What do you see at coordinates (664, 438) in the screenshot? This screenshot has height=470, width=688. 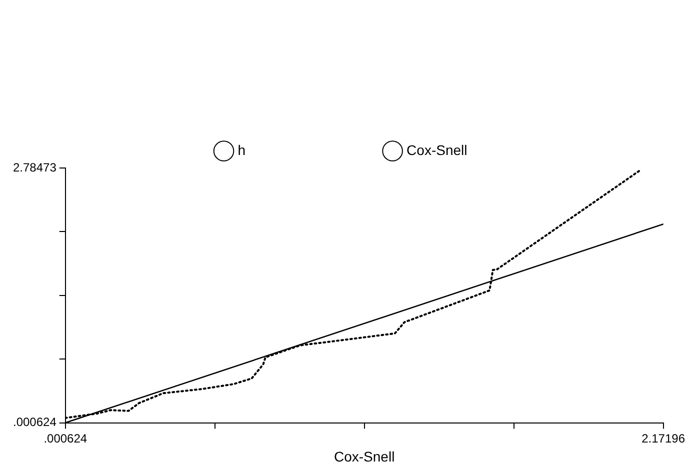 I see `x-tick-label: 2.17196` at bounding box center [664, 438].